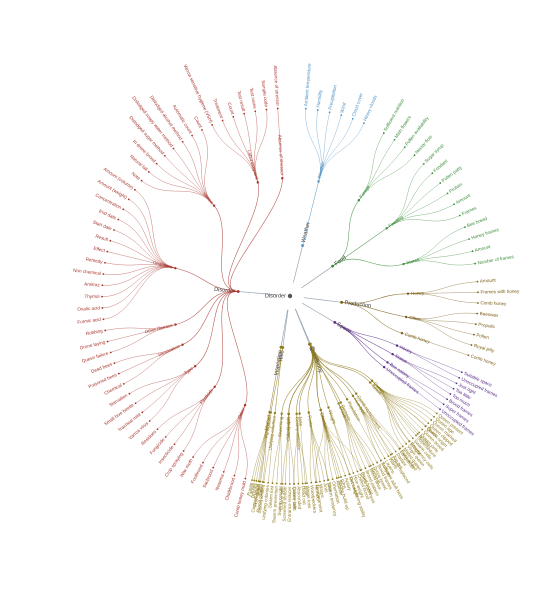 Image resolution: width=550 pixels, height=603 pixels. I want to click on leaf-label-amount: Amount, so click(488, 280).